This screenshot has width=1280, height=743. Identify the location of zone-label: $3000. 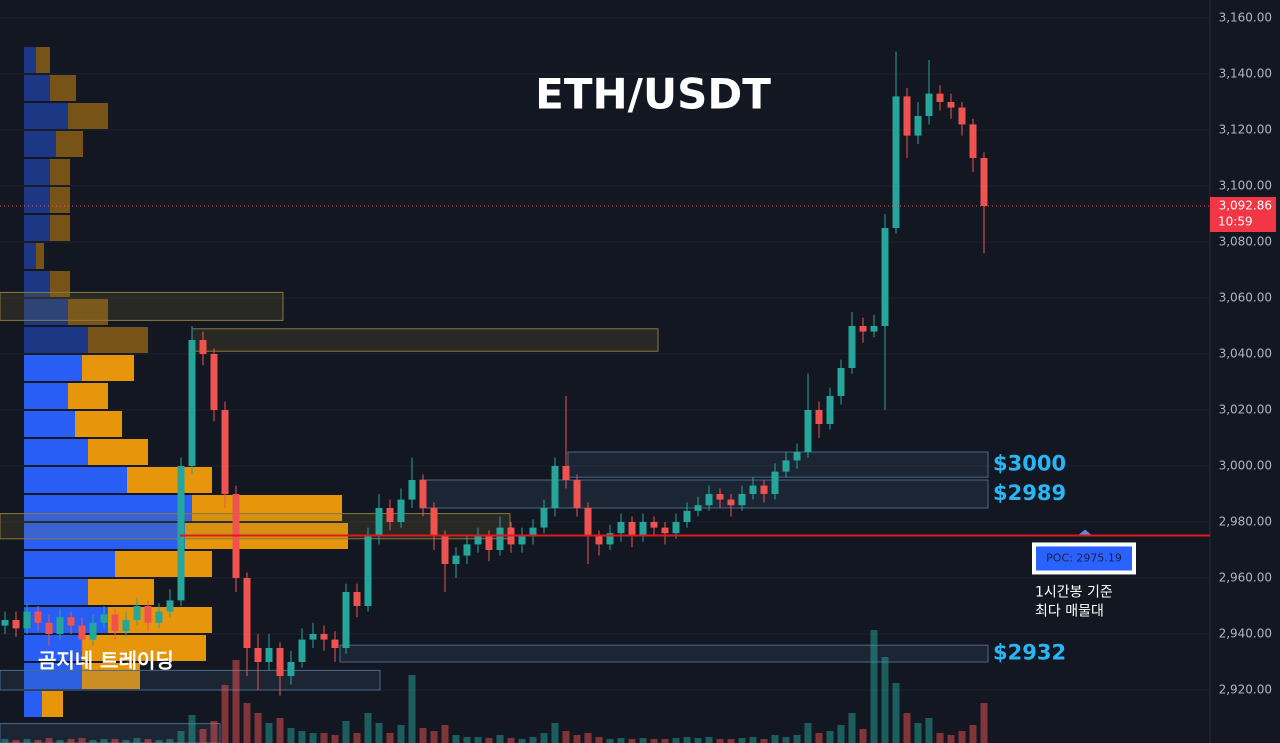
(1029, 464).